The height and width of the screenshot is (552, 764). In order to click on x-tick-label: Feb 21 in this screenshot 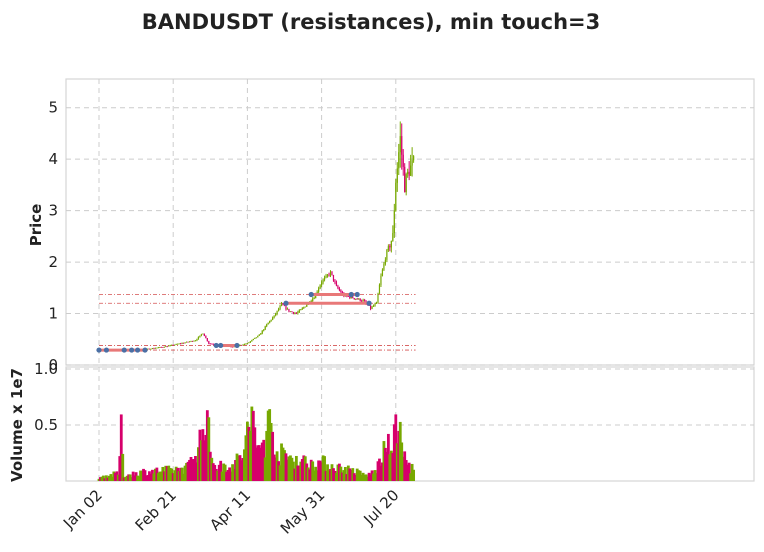, I will do `click(156, 510)`.